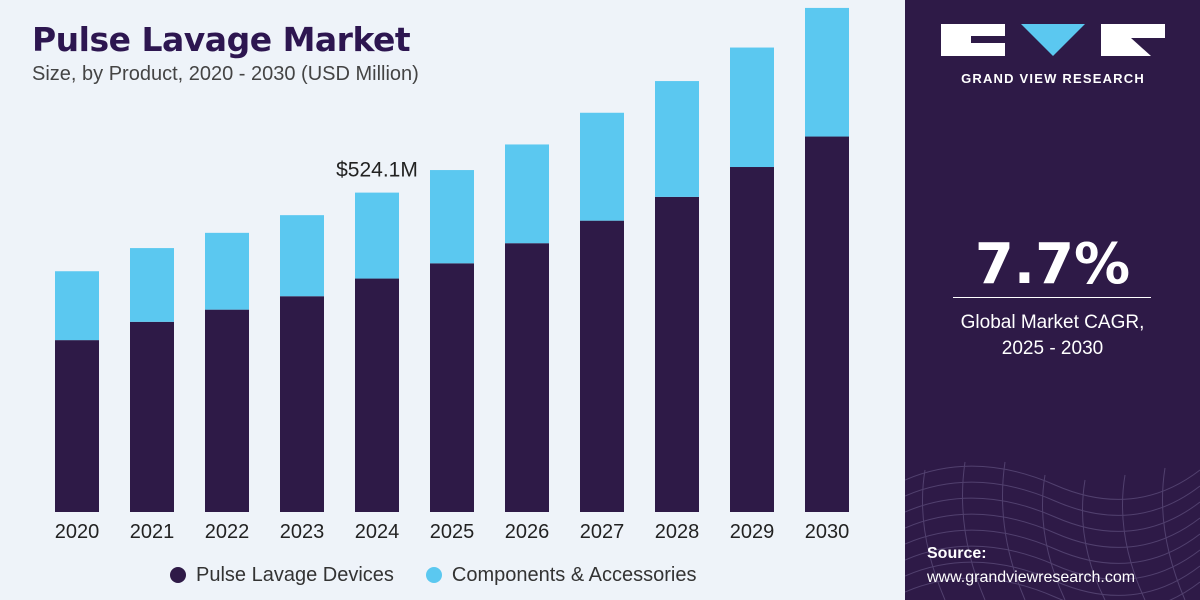 This screenshot has height=600, width=1200. Describe the element at coordinates (677, 532) in the screenshot. I see `x-tick-label-2028: 2028` at that location.